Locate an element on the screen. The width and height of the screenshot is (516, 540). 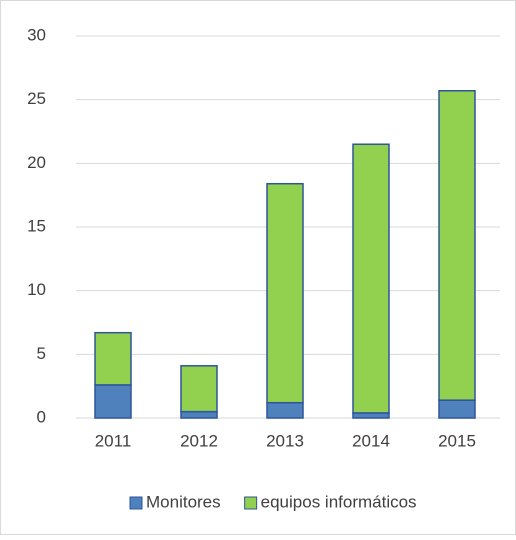
x-tick-label: 2011 is located at coordinates (113, 440).